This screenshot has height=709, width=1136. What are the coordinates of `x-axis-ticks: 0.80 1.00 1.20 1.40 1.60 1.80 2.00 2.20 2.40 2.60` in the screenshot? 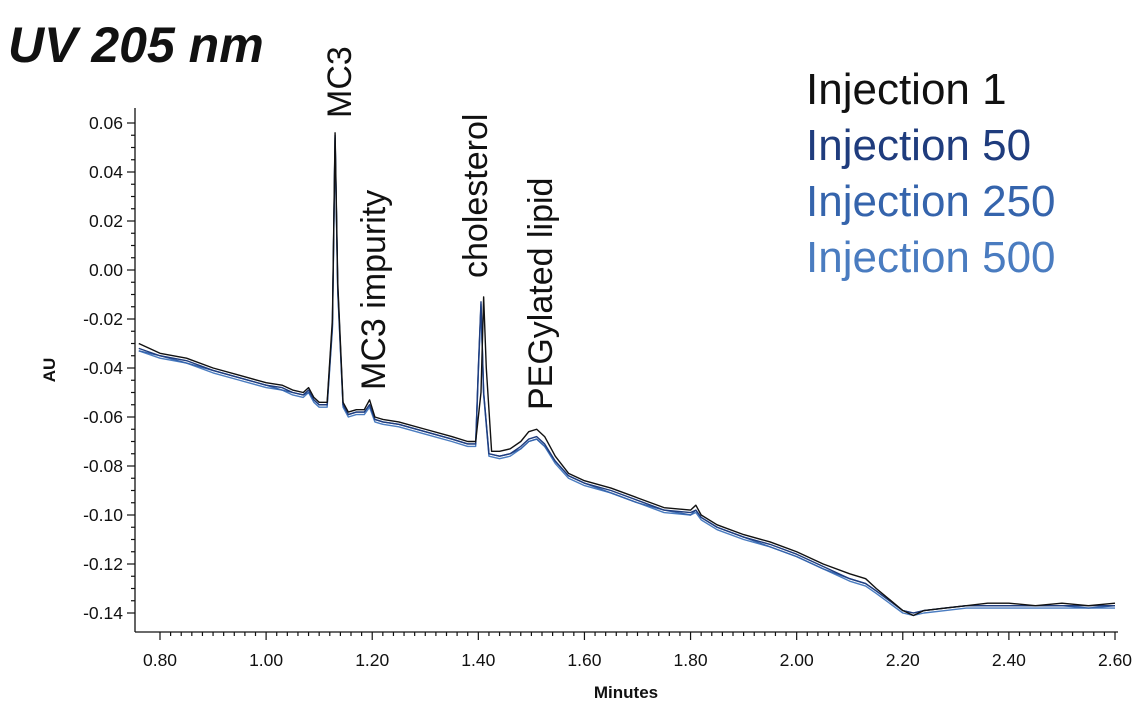 It's located at (637, 651).